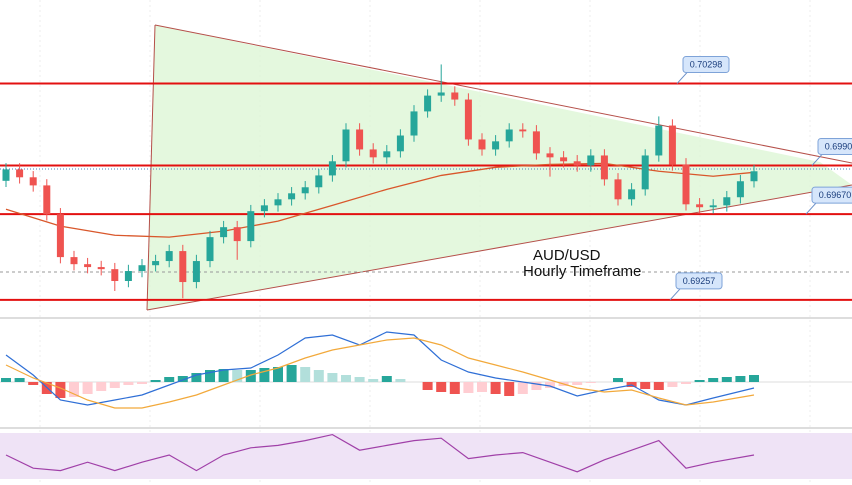 The image size is (852, 485). I want to click on level-label: 0.69904, so click(838, 146).